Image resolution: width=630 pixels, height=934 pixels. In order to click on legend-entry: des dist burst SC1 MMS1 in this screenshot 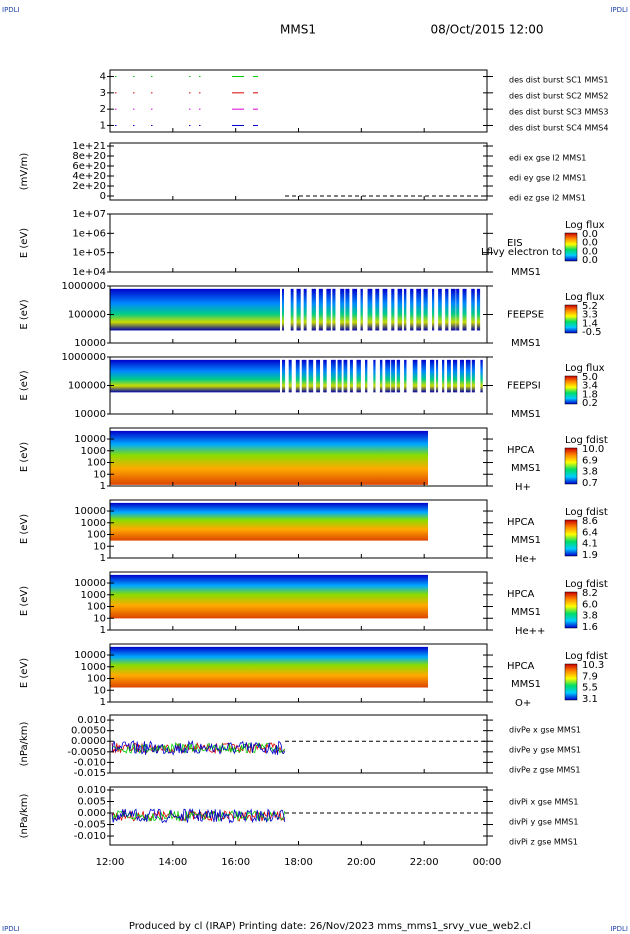, I will do `click(558, 80)`.